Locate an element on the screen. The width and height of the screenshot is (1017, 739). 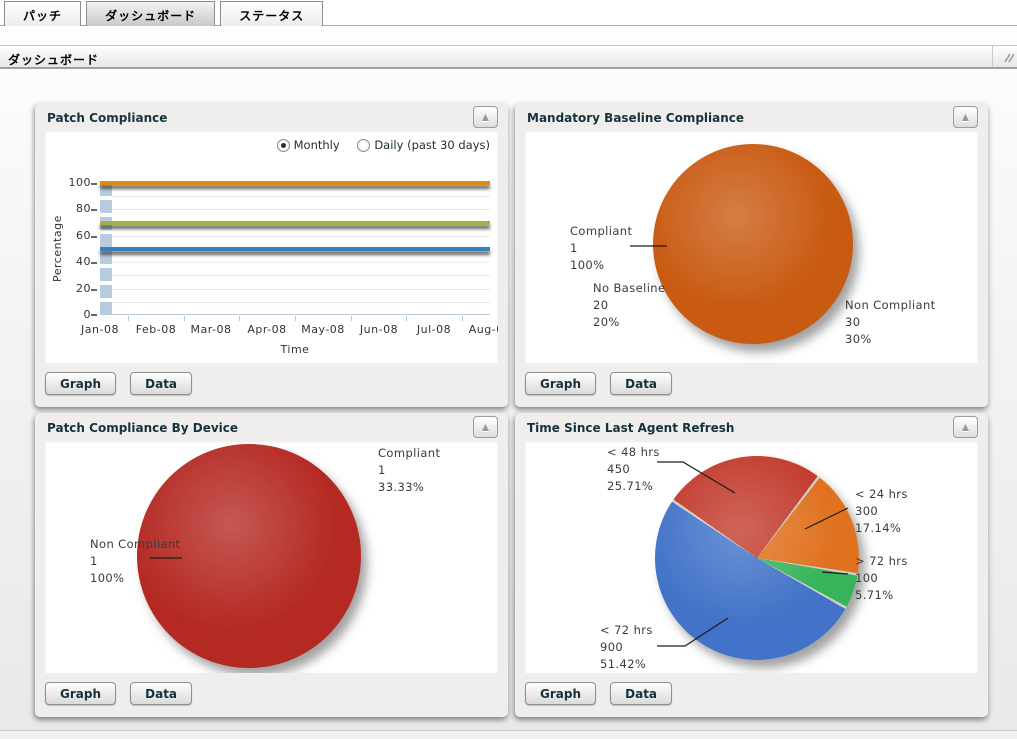
x-tick-label: May-08 is located at coordinates (323, 329).